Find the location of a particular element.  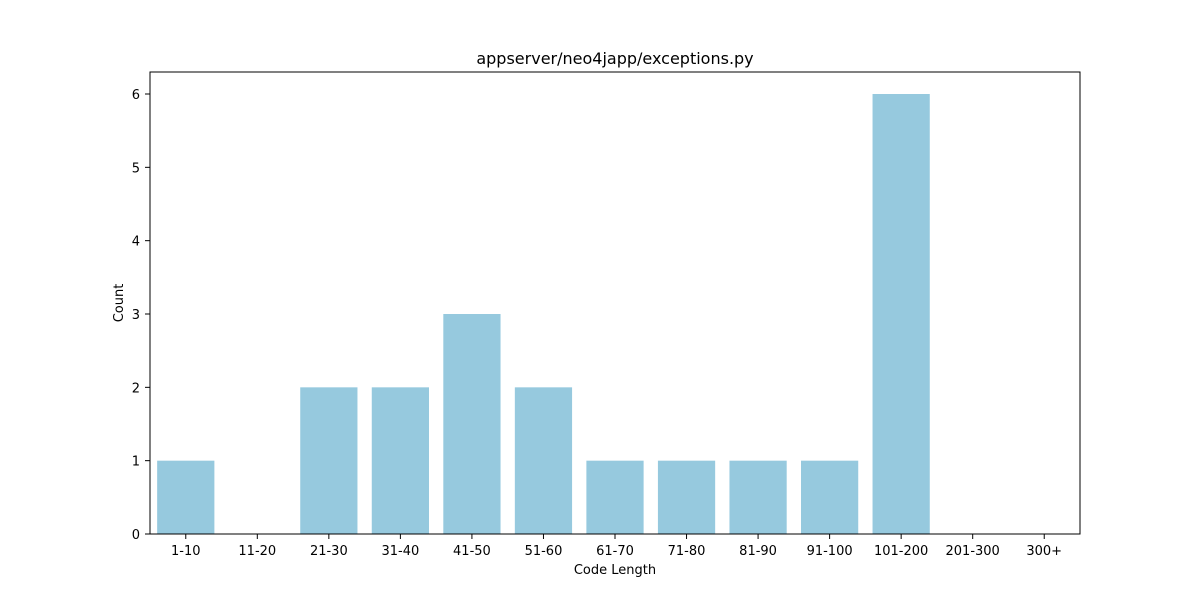

y-tick-label: 4 is located at coordinates (136, 242).